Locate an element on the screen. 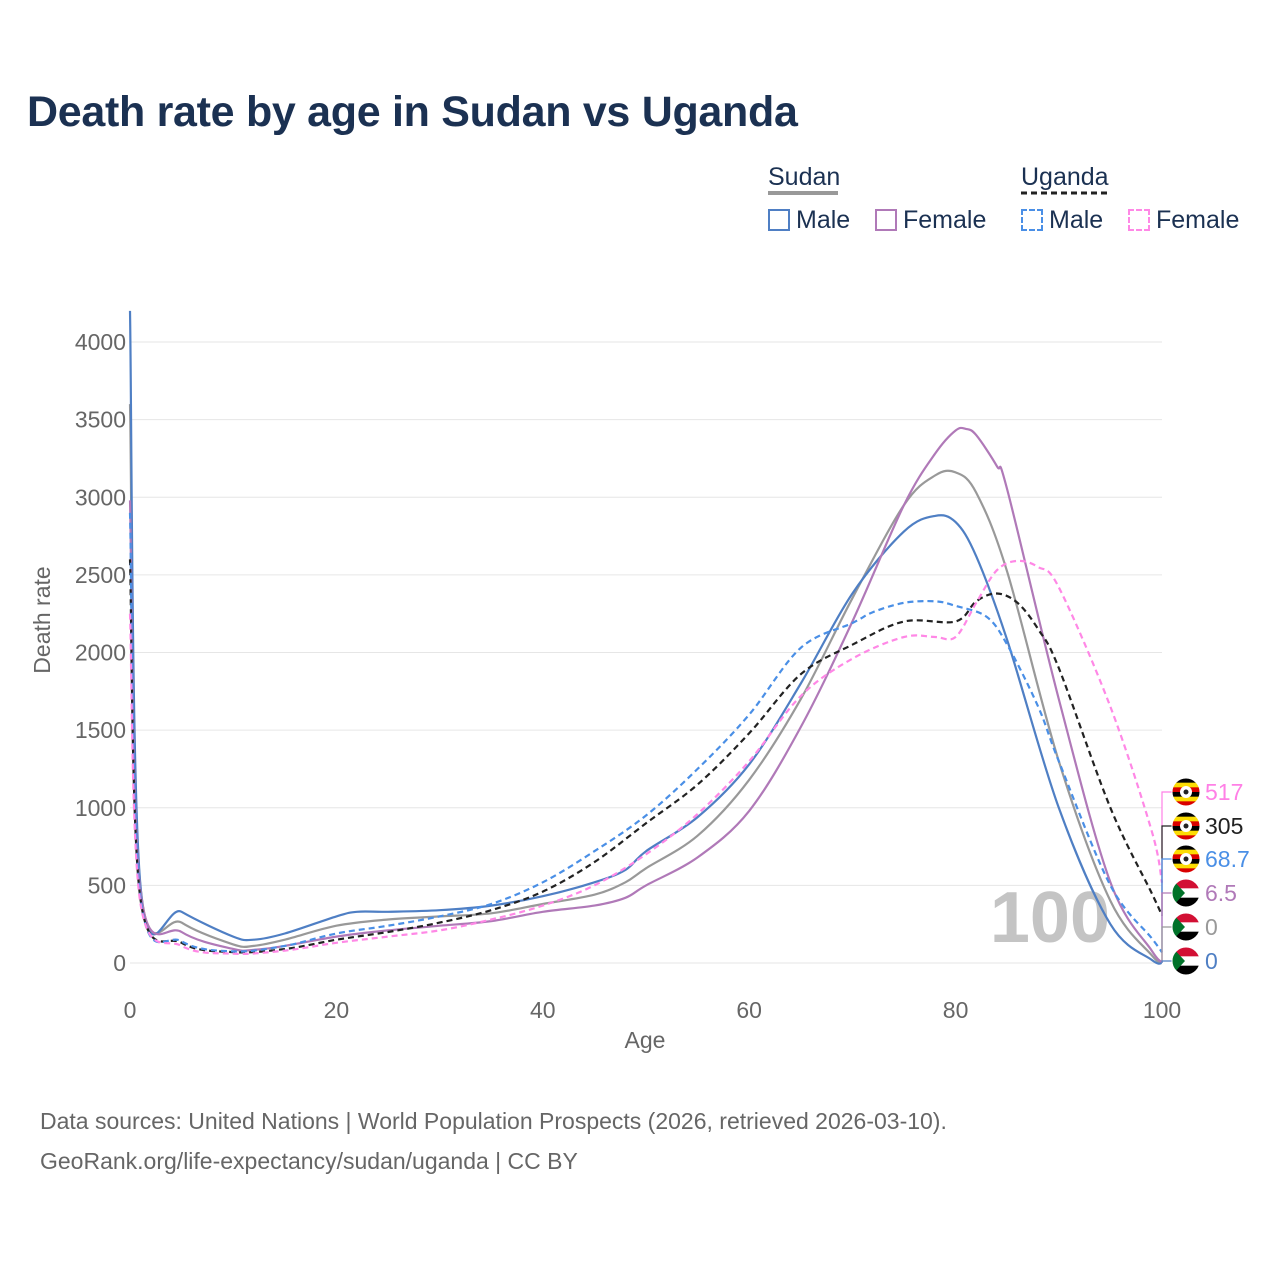 The image size is (1280, 1280). legend-swatch-sudan-male is located at coordinates (779, 220).